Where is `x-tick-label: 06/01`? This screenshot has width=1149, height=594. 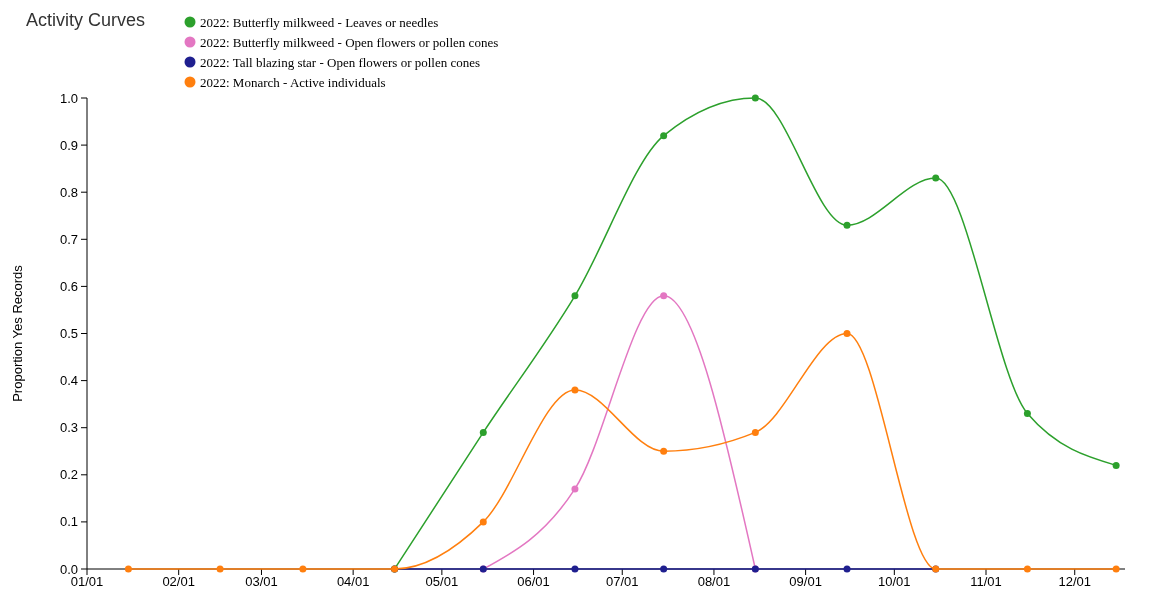
x-tick-label: 06/01 is located at coordinates (533, 581).